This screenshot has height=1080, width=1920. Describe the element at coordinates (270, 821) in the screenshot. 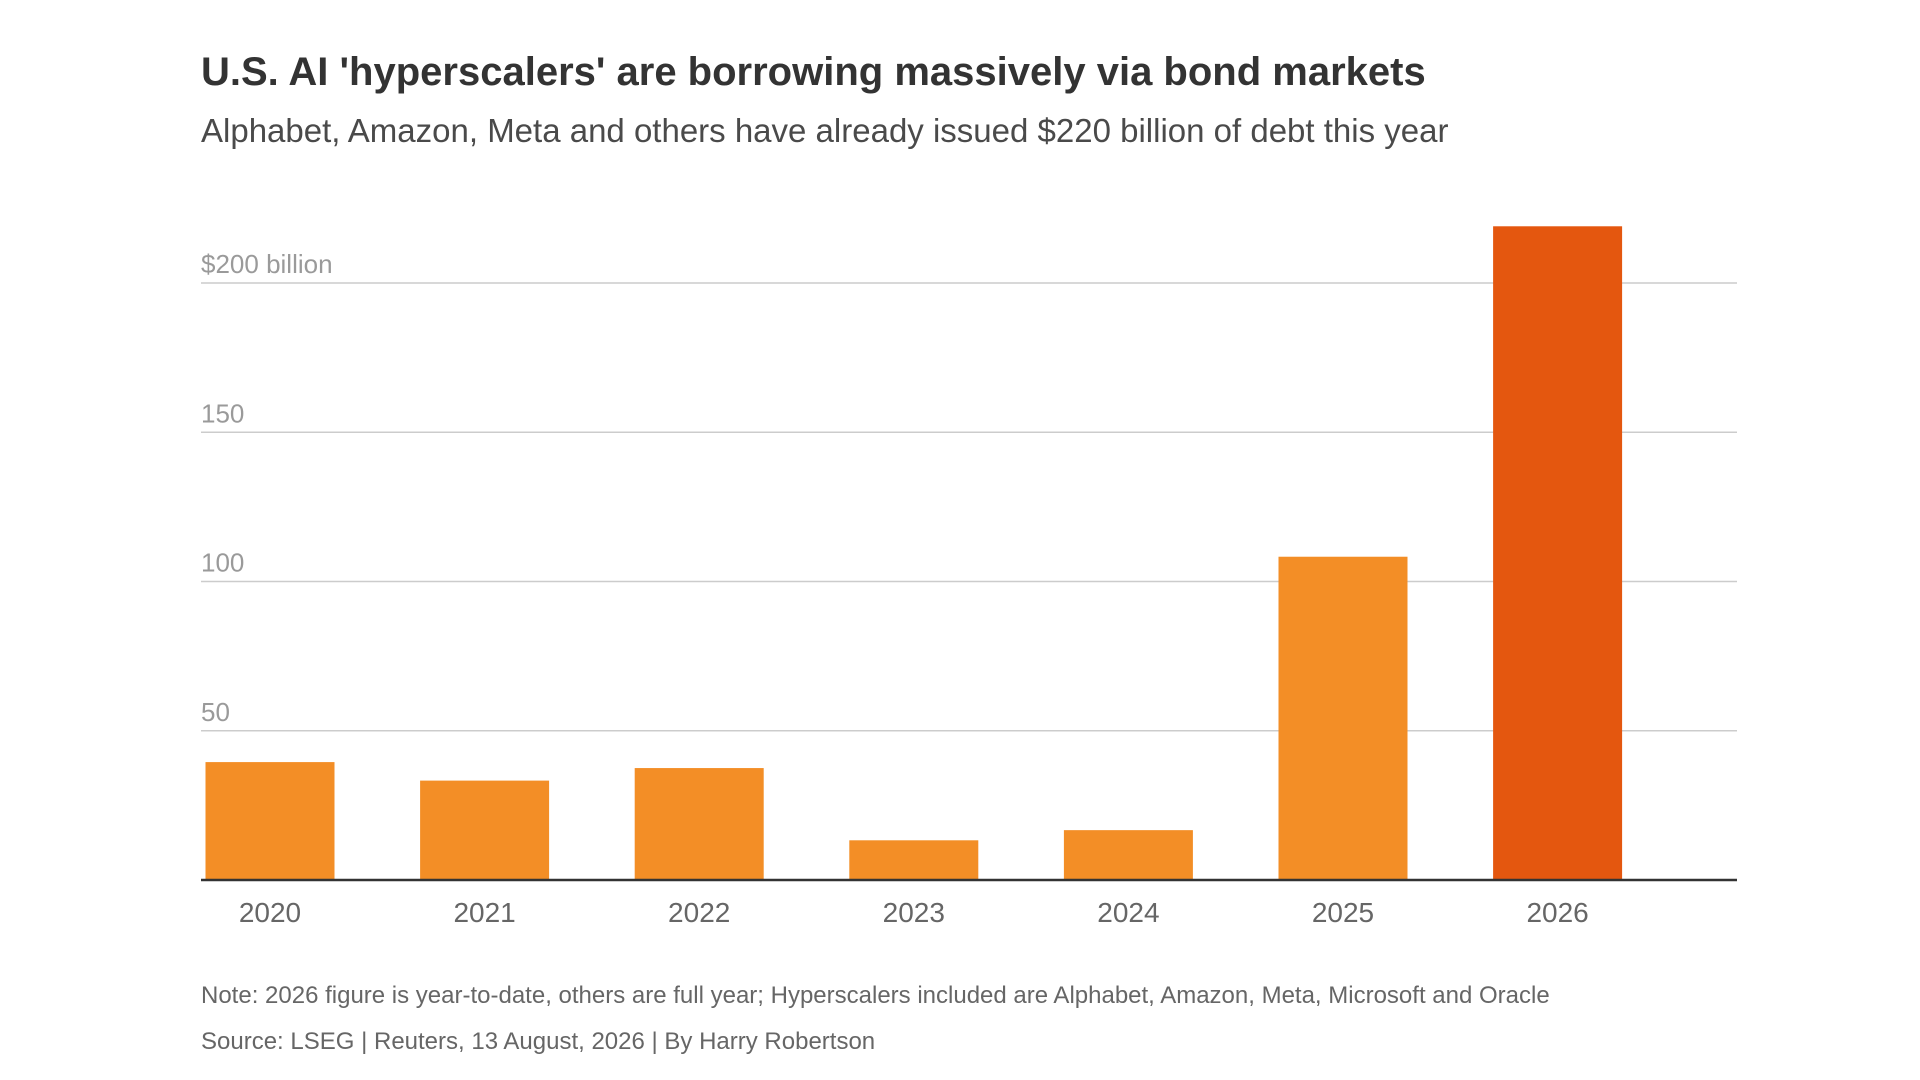

I see `bar-2020` at that location.